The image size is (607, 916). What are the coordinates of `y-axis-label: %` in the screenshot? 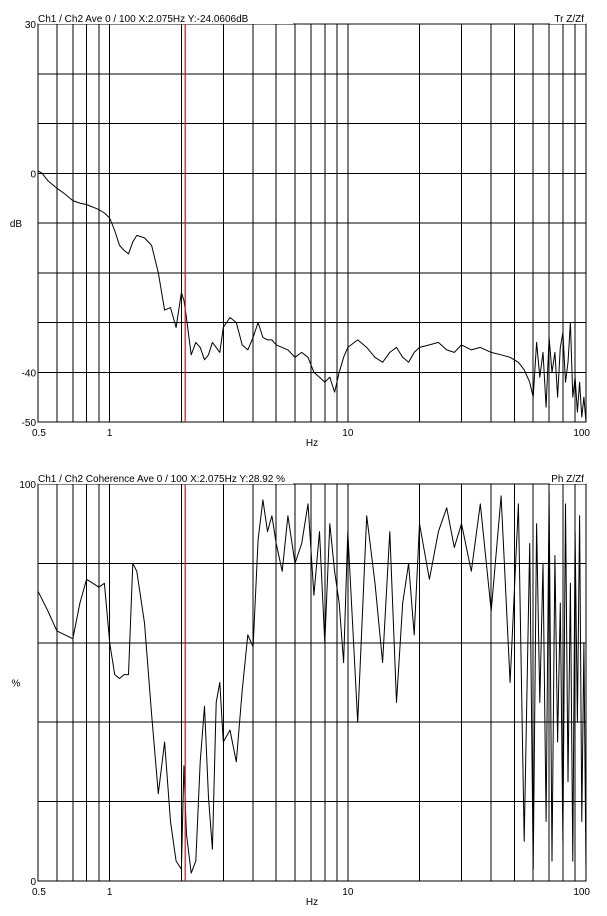 It's located at (16, 684).